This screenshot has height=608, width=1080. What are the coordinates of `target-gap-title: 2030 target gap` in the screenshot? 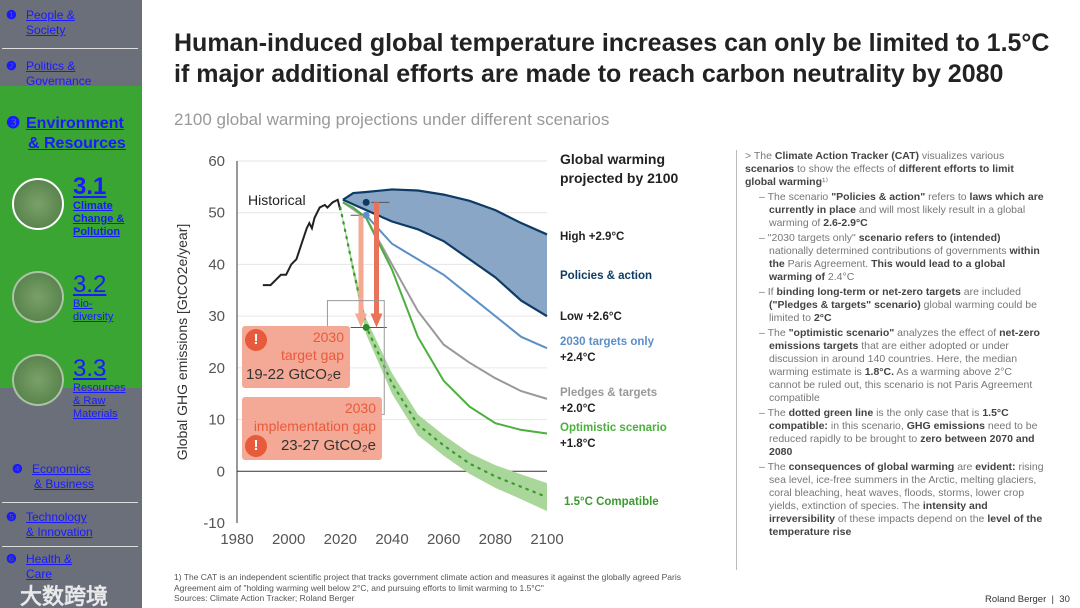 It's located at (312, 346).